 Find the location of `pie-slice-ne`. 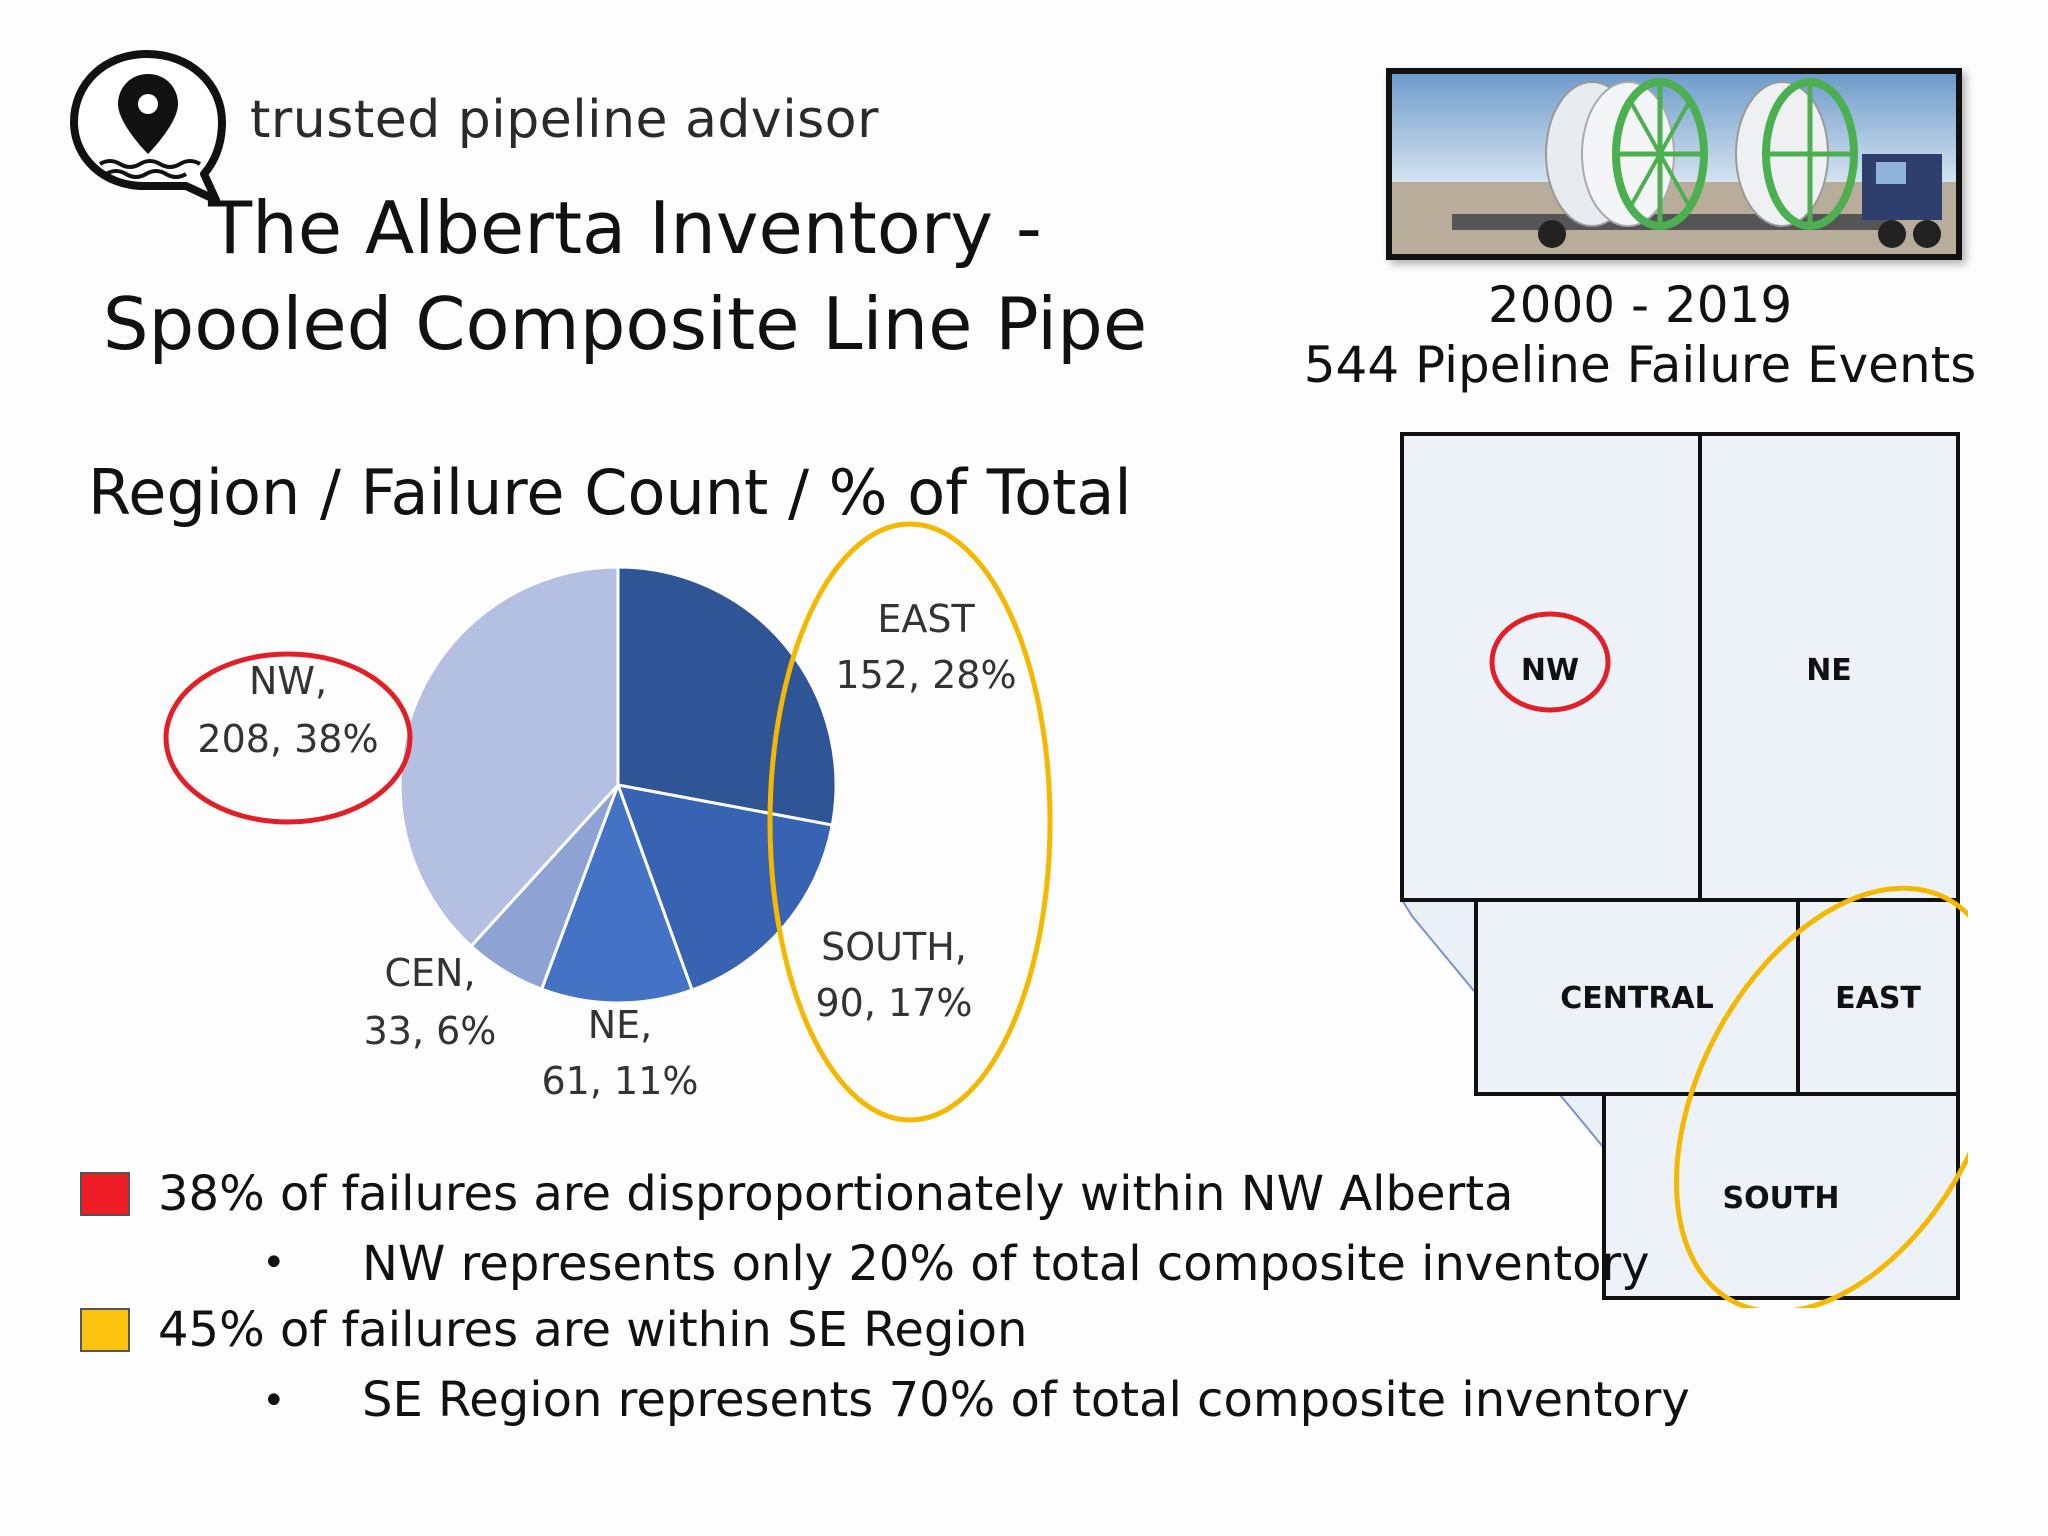

pie-slice-ne is located at coordinates (616, 892).